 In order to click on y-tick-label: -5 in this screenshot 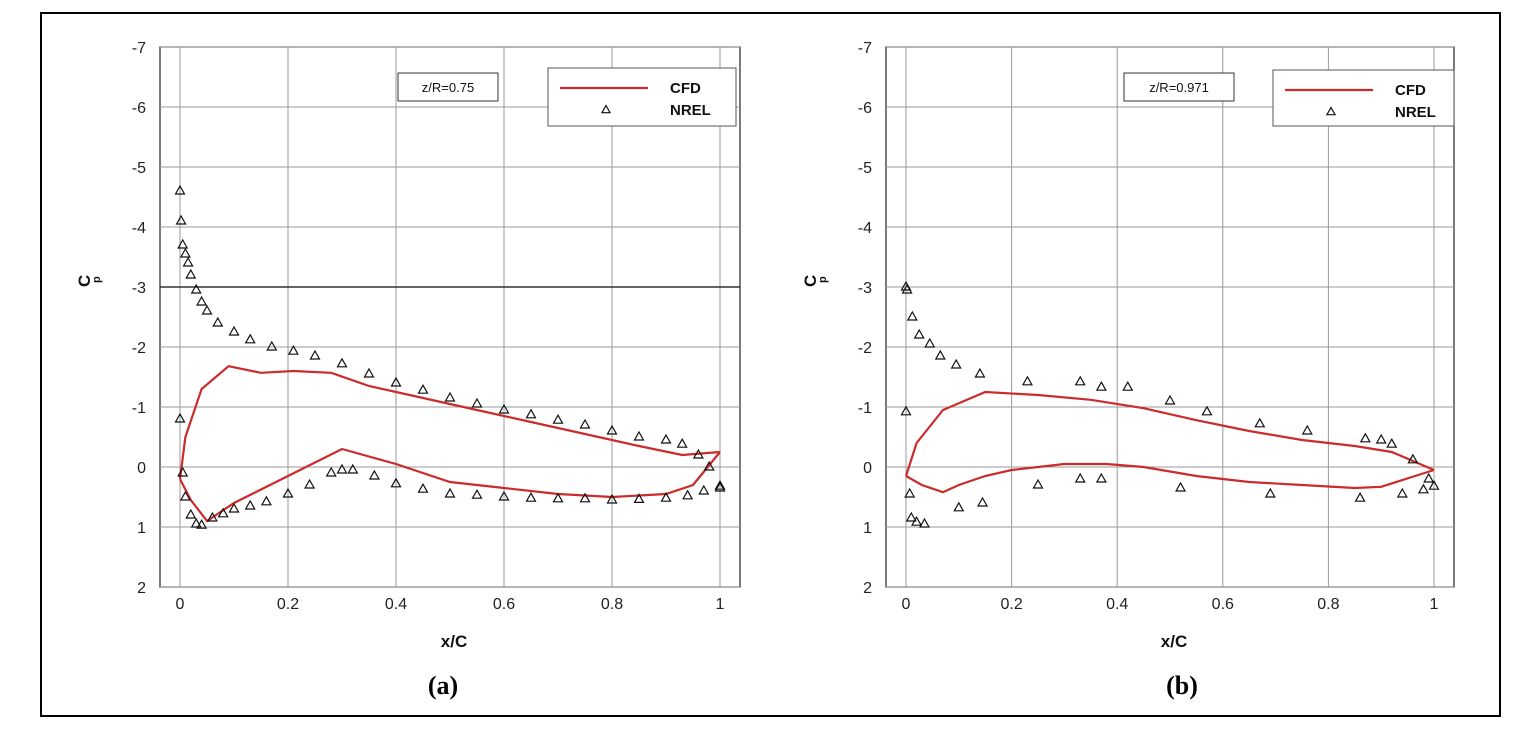, I will do `click(139, 168)`.